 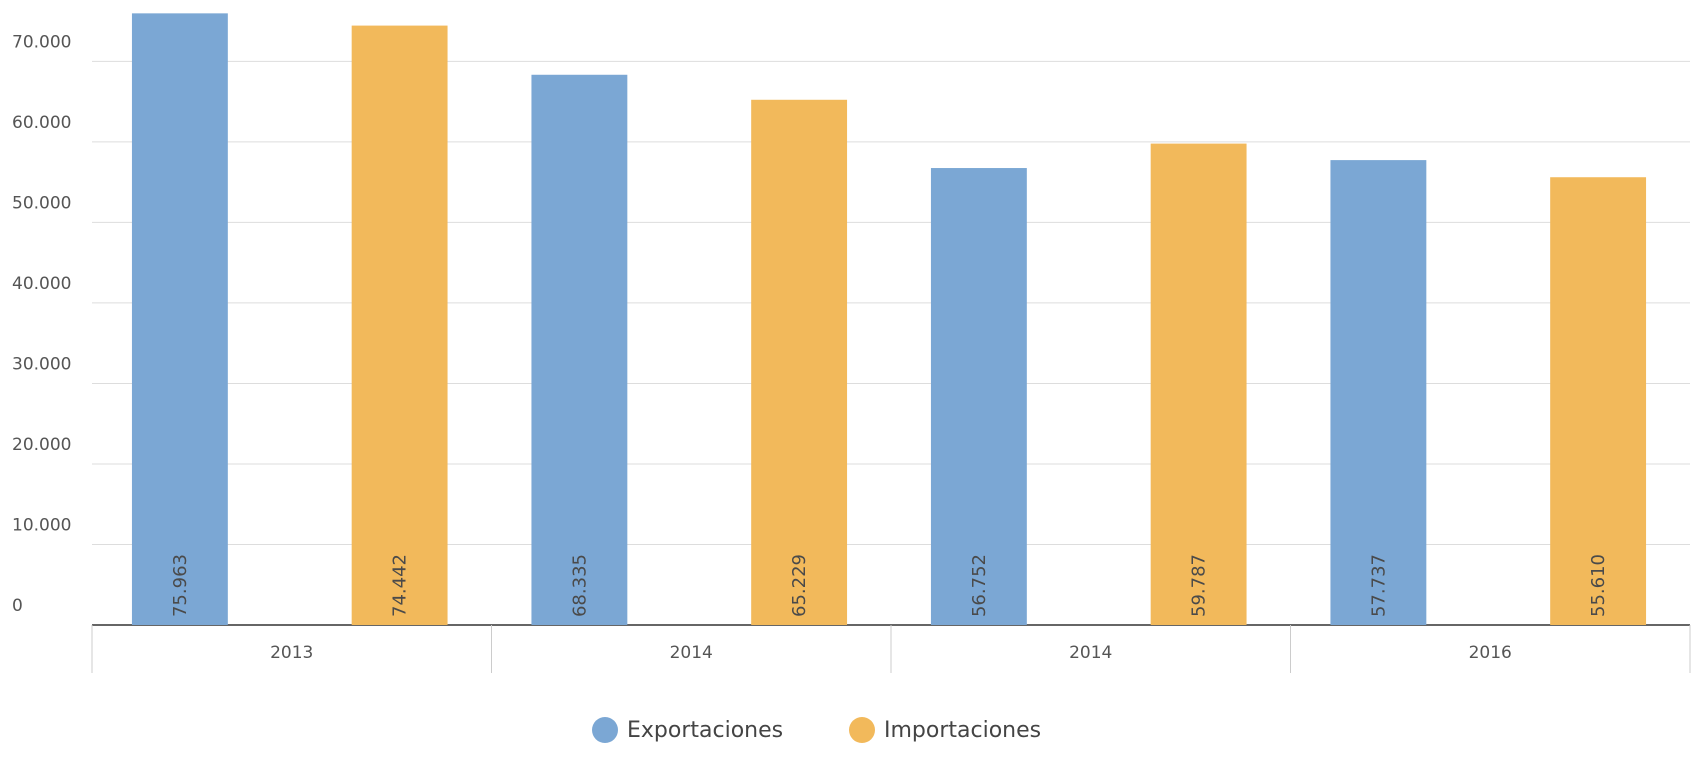 I want to click on data-label: 74.442, so click(x=400, y=585).